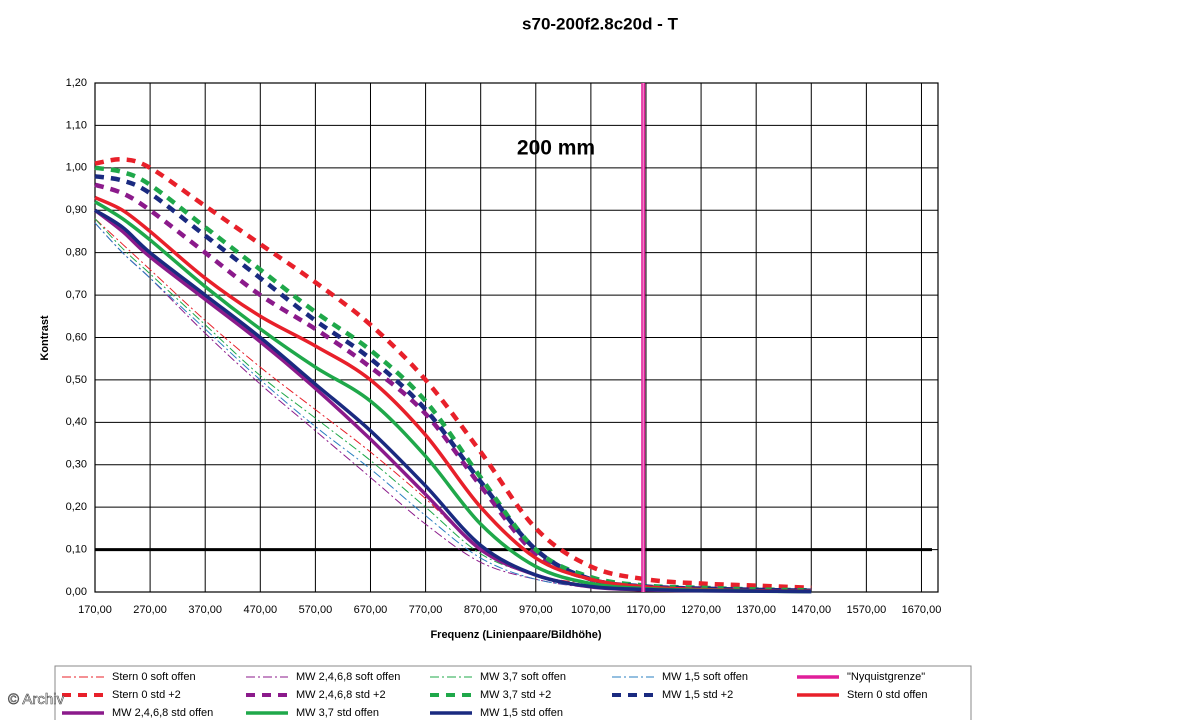 The height and width of the screenshot is (720, 1199). Describe the element at coordinates (515, 695) in the screenshot. I see `legend-label: MW 3,7 std +2` at that location.